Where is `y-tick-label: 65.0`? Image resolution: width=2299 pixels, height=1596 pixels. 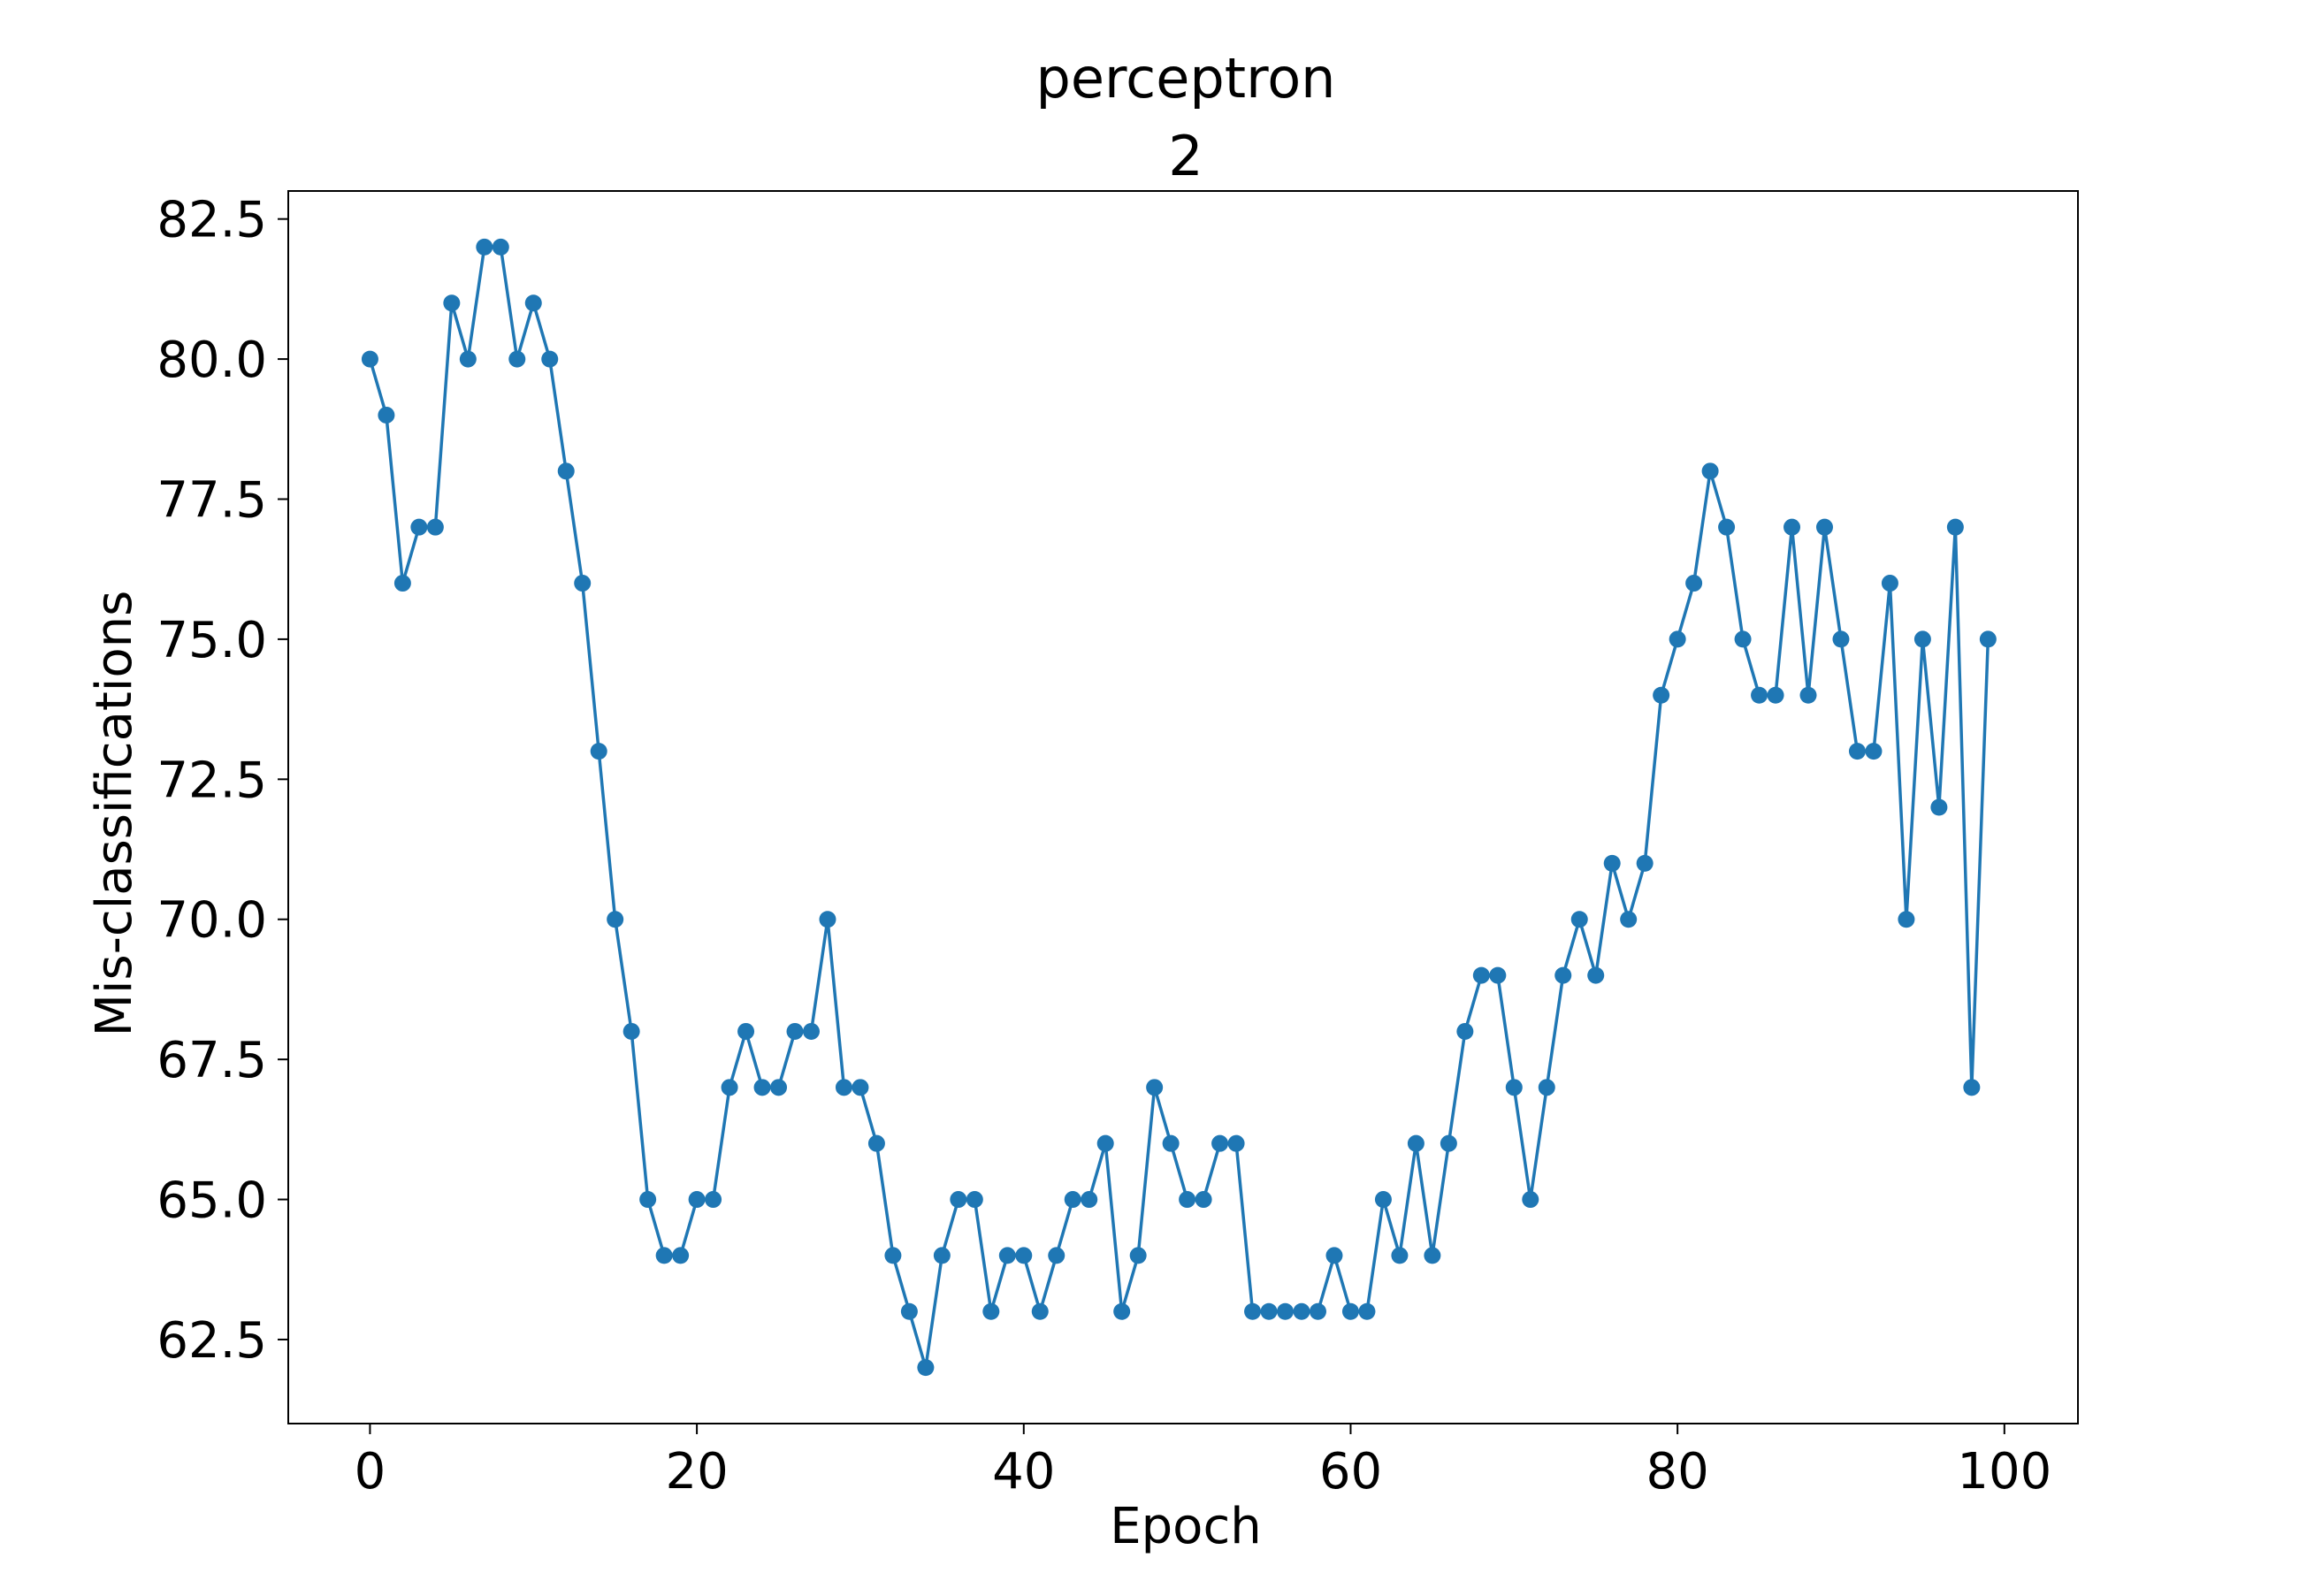 y-tick-label: 65.0 is located at coordinates (212, 1201).